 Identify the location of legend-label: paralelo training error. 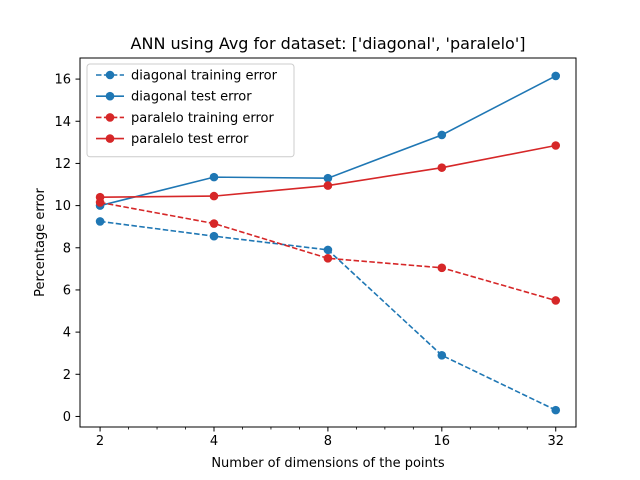
(202, 118).